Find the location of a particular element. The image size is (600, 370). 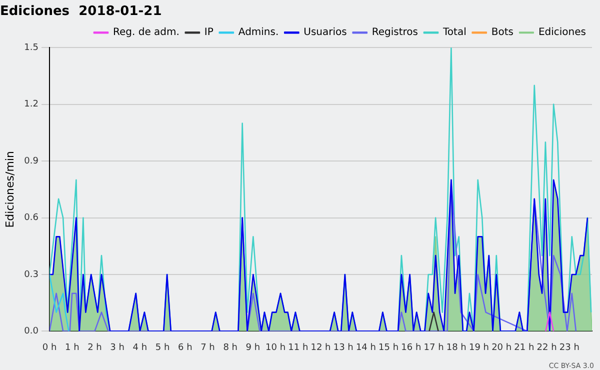

x-tick-label: 5 h is located at coordinates (162, 347).